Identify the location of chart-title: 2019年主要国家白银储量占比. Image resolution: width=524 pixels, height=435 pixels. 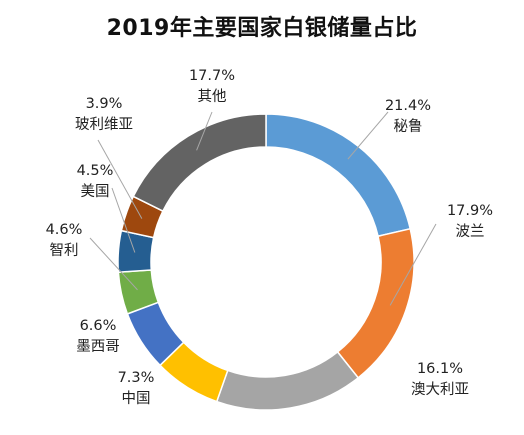
(262, 28).